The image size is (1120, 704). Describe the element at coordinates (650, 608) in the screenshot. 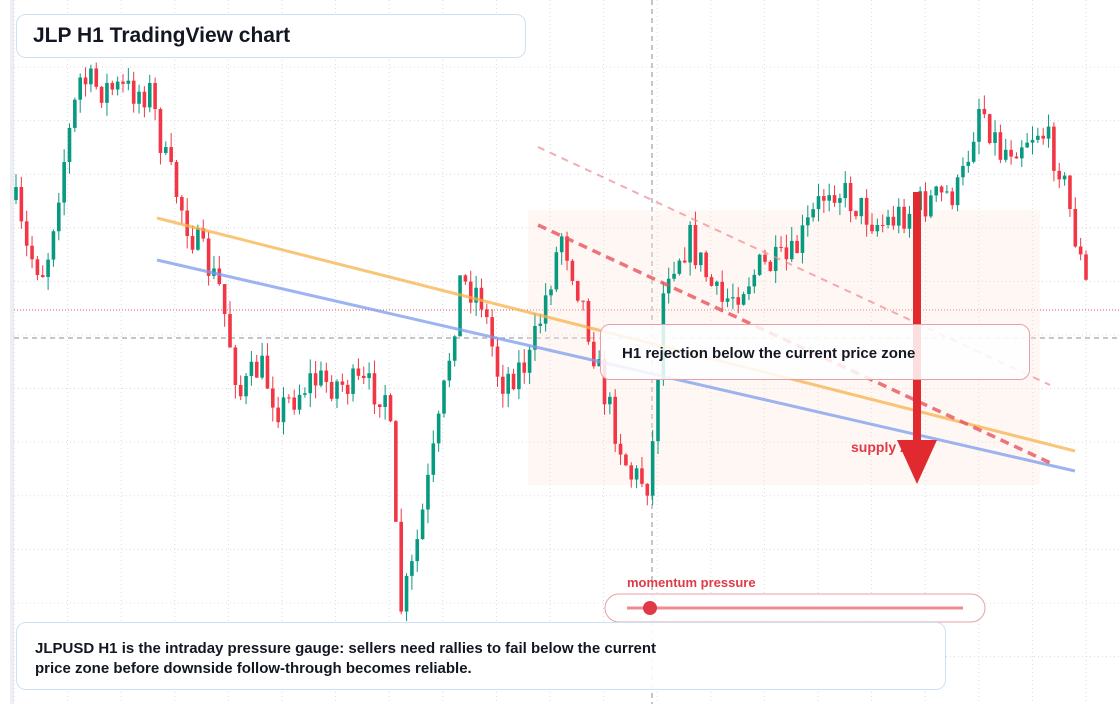

I see `gauge-knob` at that location.